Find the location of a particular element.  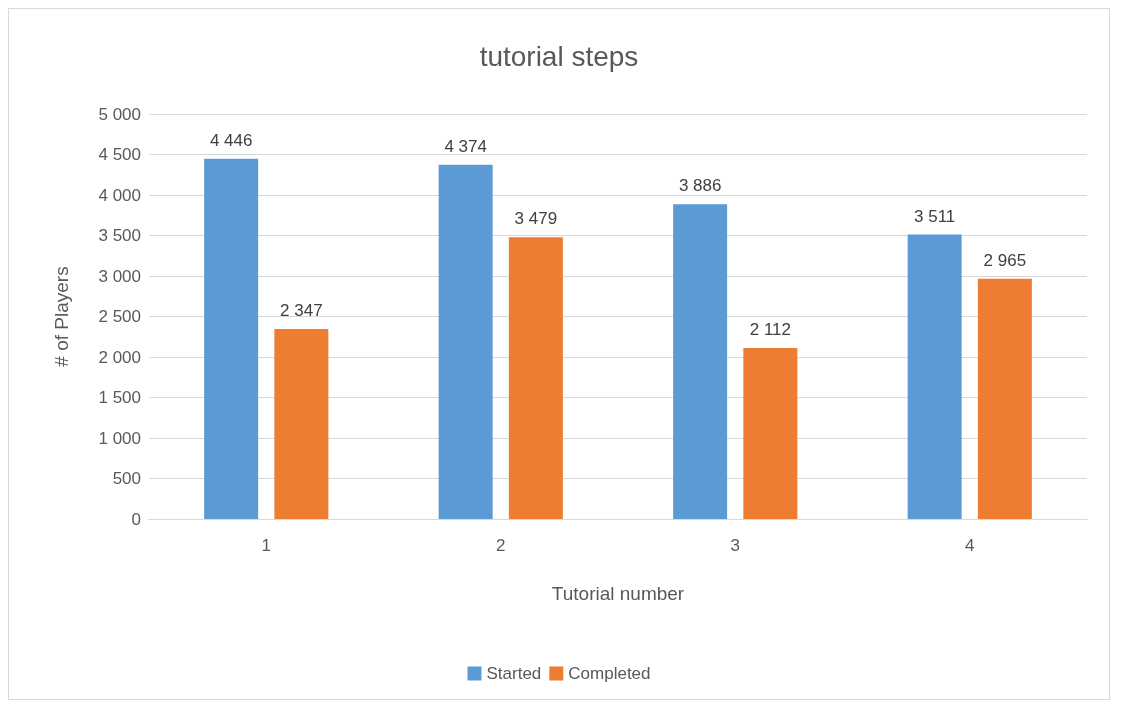

data-label: 2 347 is located at coordinates (301, 310).